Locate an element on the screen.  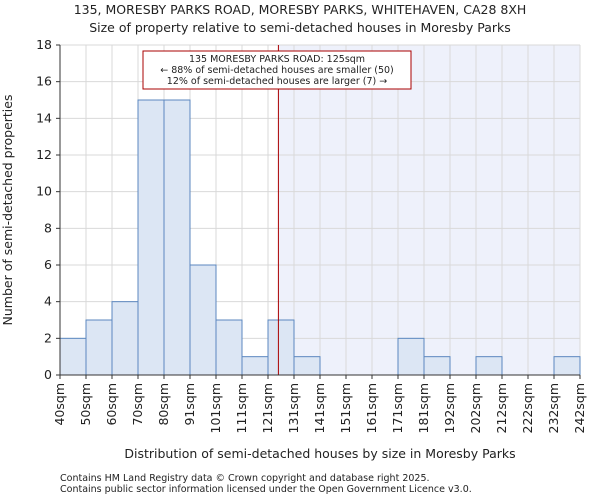
annotation-line-1: 135 MORESBY PARKS ROAD: 125sqm is located at coordinates (277, 59).